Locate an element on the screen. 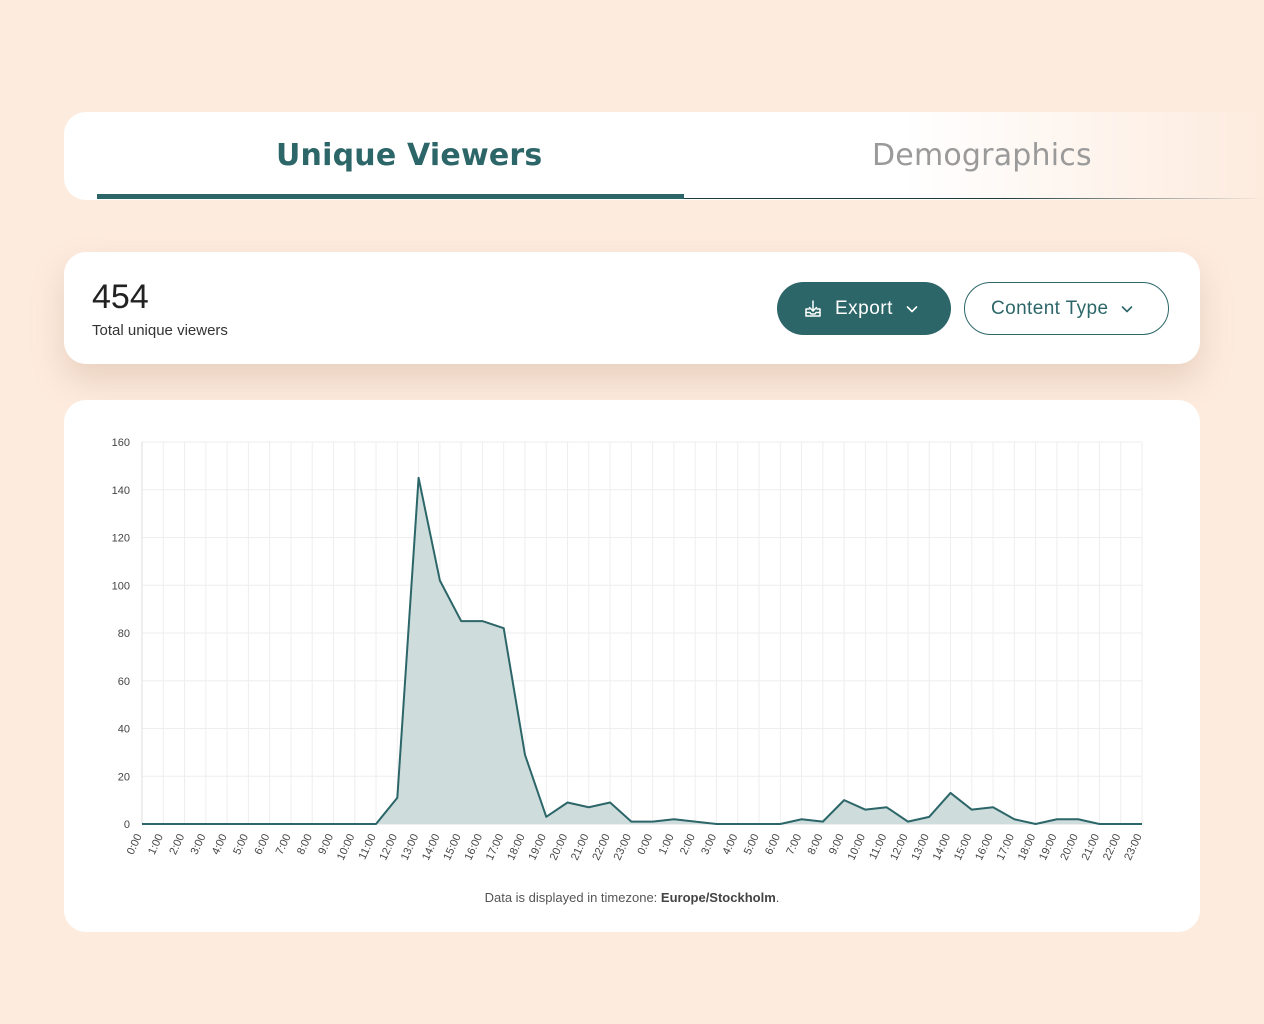  y-tick-label: 0 is located at coordinates (127, 825).